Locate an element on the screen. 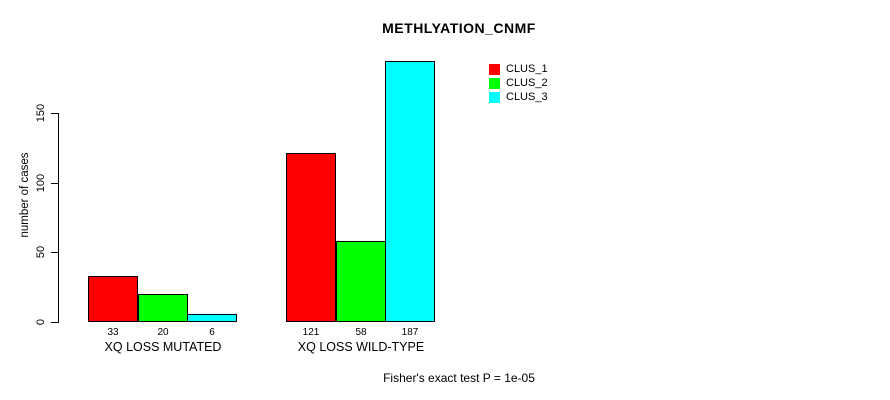 The height and width of the screenshot is (400, 890). footnote: Fisher's exact test P = 1e-05 is located at coordinates (459, 378).